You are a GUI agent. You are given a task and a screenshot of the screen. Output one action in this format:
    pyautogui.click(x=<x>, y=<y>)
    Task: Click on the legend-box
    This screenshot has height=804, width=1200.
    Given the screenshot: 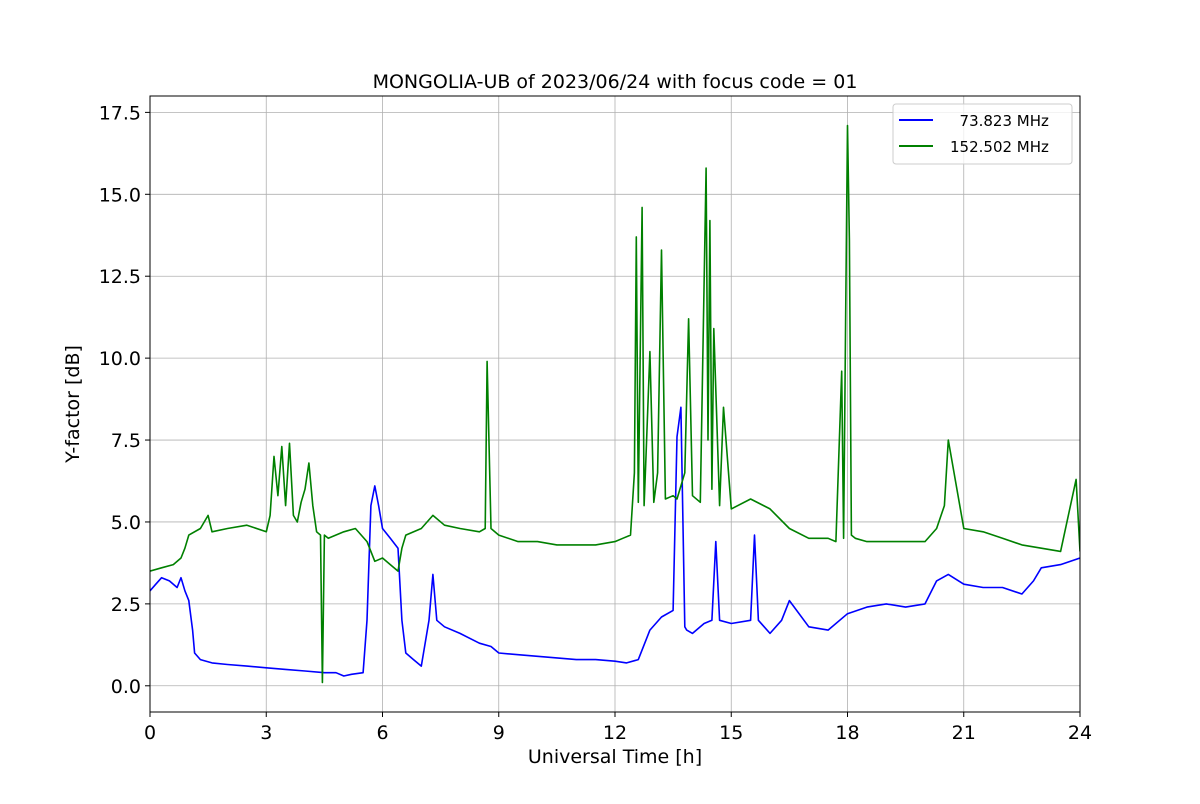 What is the action you would take?
    pyautogui.click(x=982, y=134)
    